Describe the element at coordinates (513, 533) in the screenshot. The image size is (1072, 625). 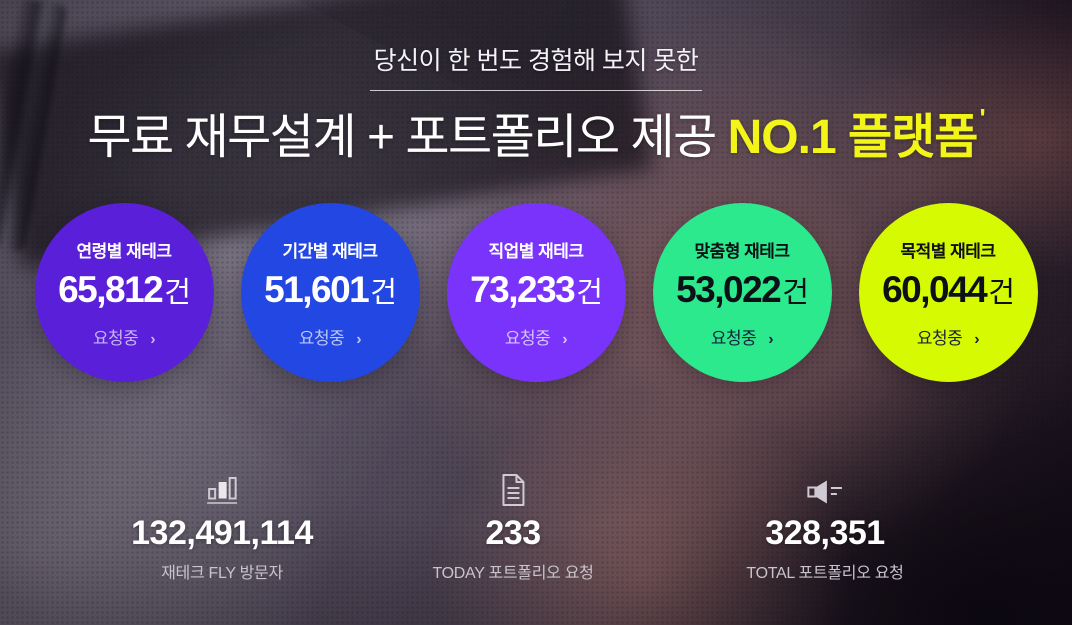
I see `stat-value: 233` at that location.